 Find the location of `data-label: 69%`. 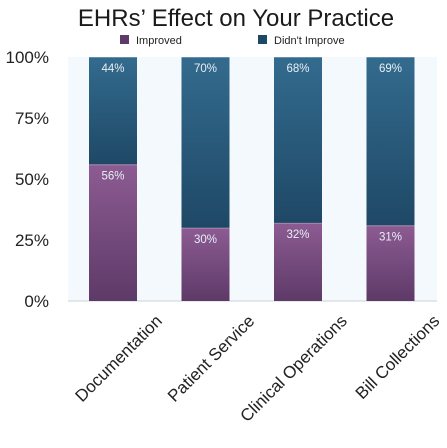

data-label: 69% is located at coordinates (390, 69).